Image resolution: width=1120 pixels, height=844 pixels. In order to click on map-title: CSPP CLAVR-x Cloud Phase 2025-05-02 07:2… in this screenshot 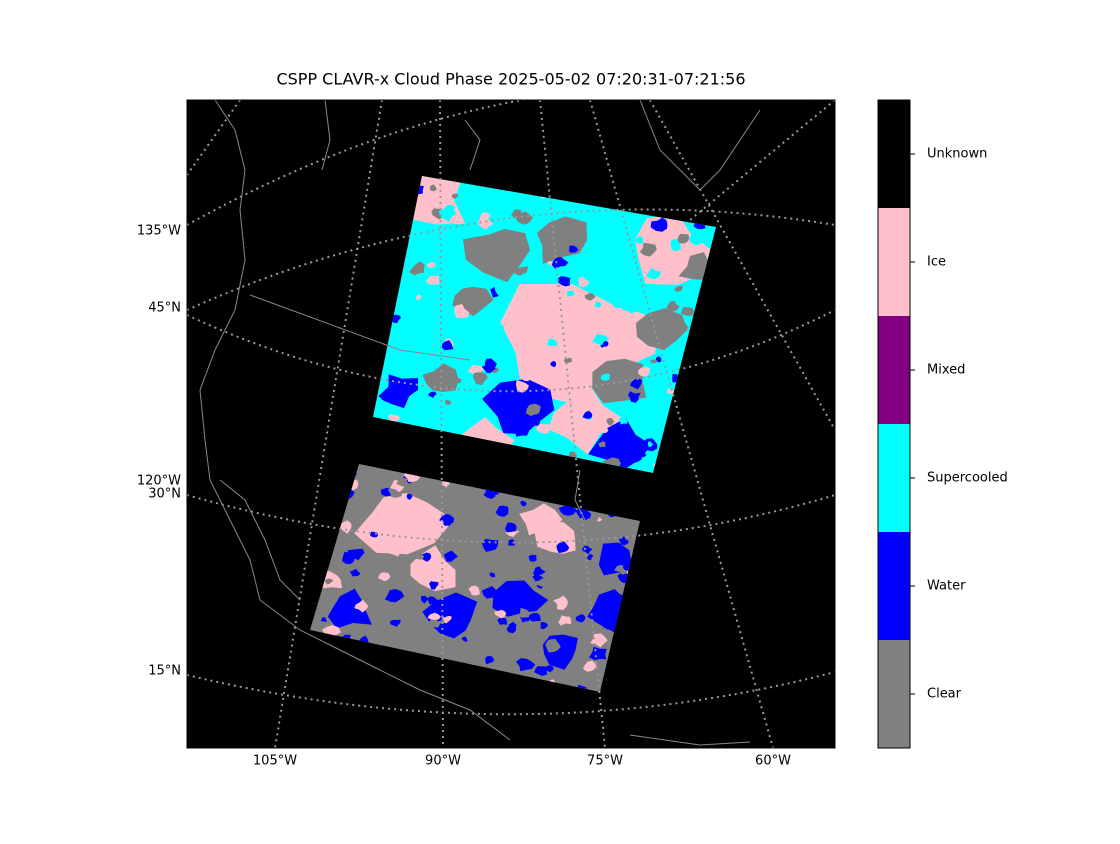, I will do `click(510, 79)`.